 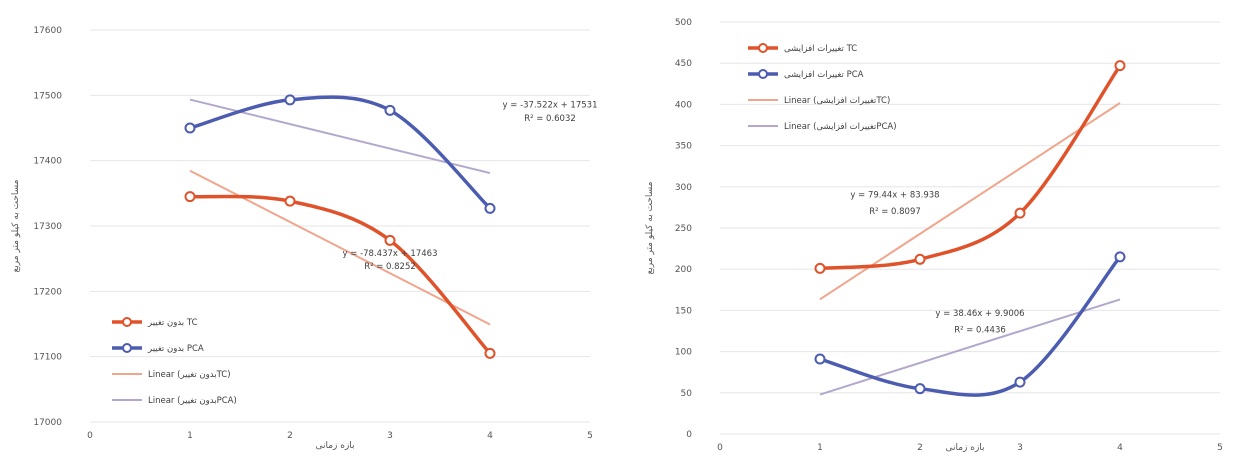 I want to click on y-tick-label: 17000, so click(x=47, y=423).